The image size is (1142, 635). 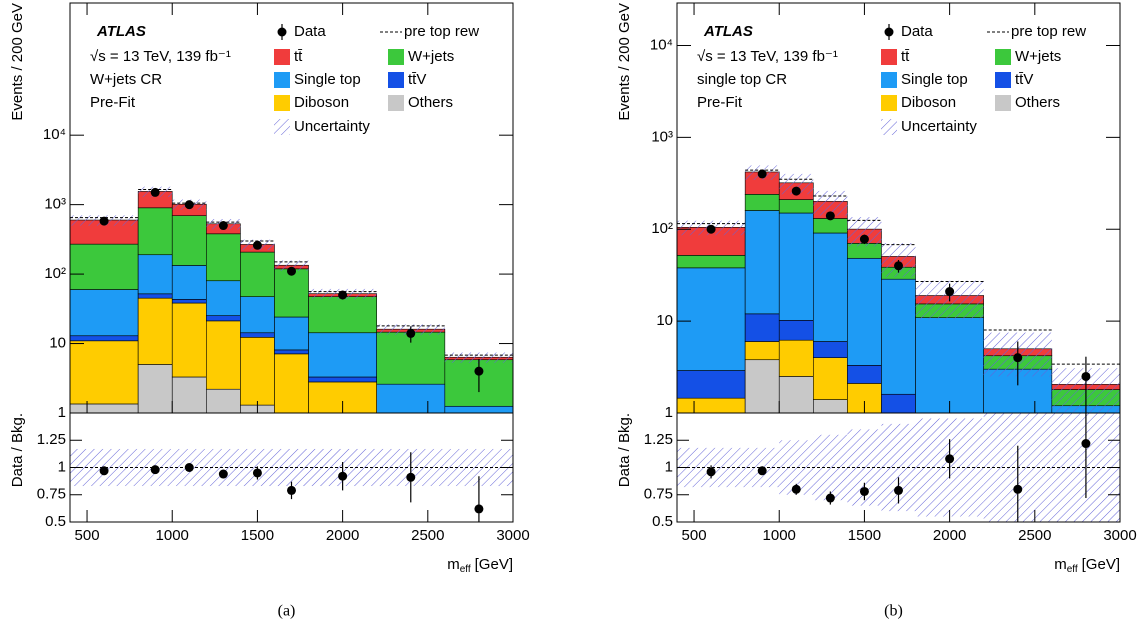 I want to click on ratio-y-axis-label: Data / Bkg., so click(x=624, y=450).